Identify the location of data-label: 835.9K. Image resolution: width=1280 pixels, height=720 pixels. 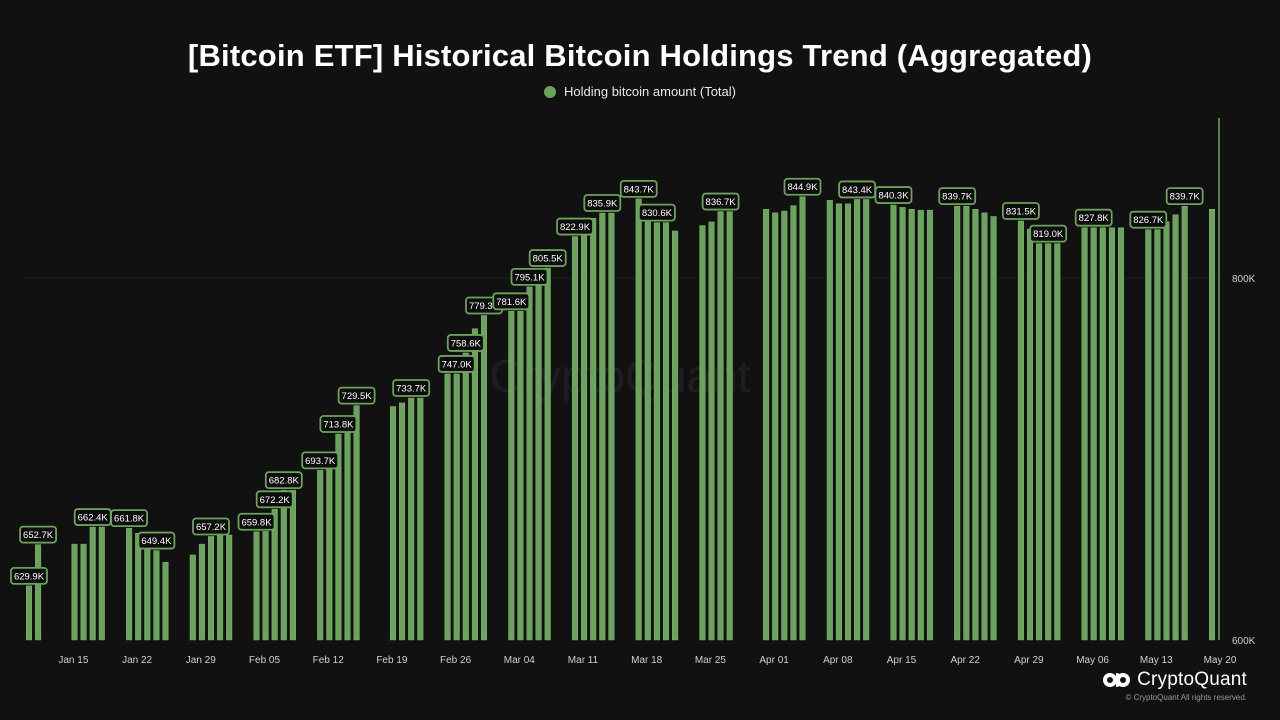
(602, 204).